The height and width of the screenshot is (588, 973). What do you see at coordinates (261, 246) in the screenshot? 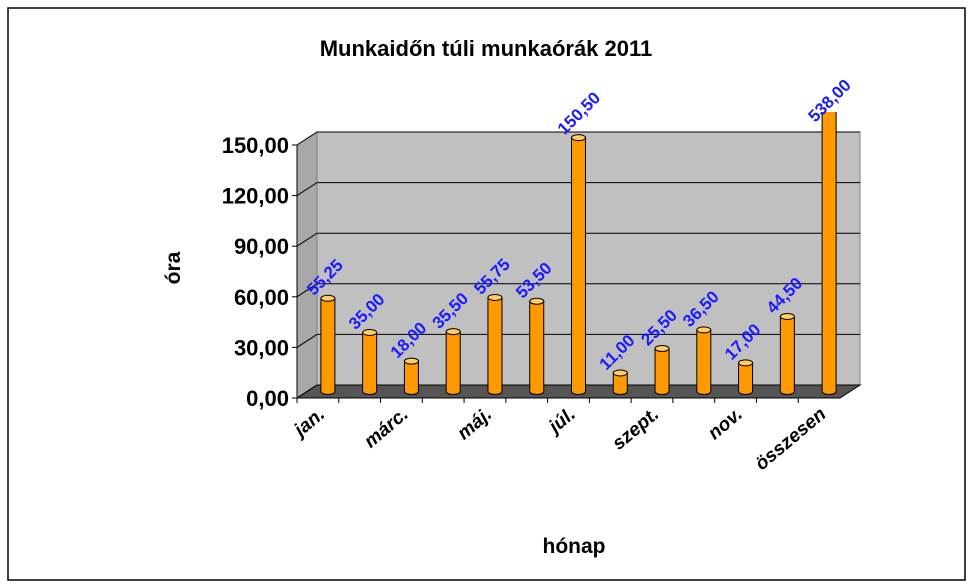
I see `y-tick-label: 90,00` at bounding box center [261, 246].